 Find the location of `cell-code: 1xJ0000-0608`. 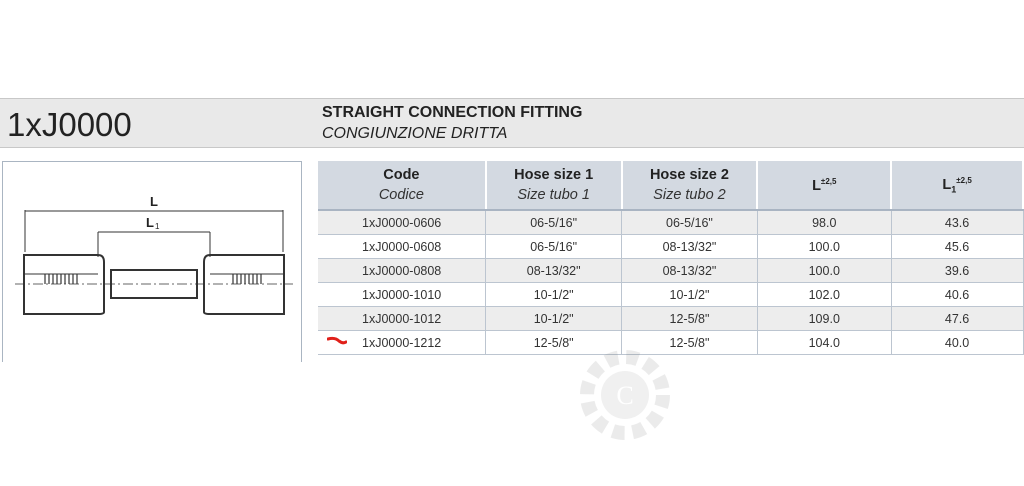

cell-code: 1xJ0000-0608 is located at coordinates (402, 246).